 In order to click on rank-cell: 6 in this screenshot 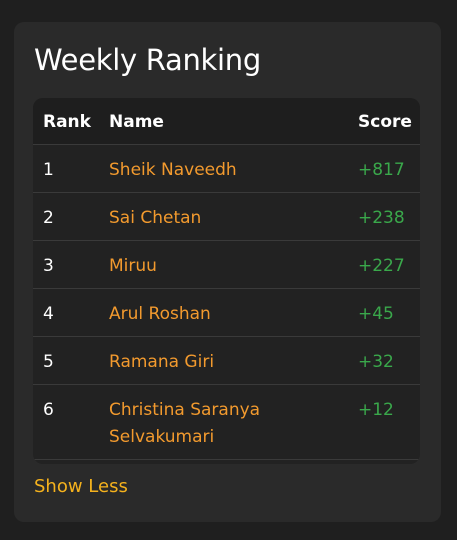, I will do `click(48, 410)`.